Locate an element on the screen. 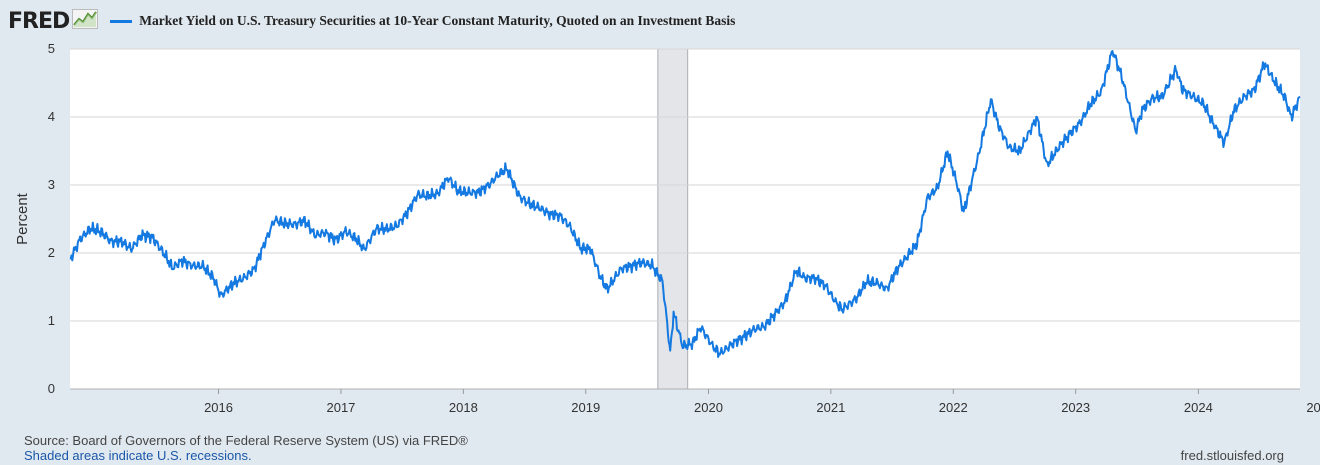 Image resolution: width=1320 pixels, height=465 pixels. x-tick-label: 2018 is located at coordinates (463, 407).